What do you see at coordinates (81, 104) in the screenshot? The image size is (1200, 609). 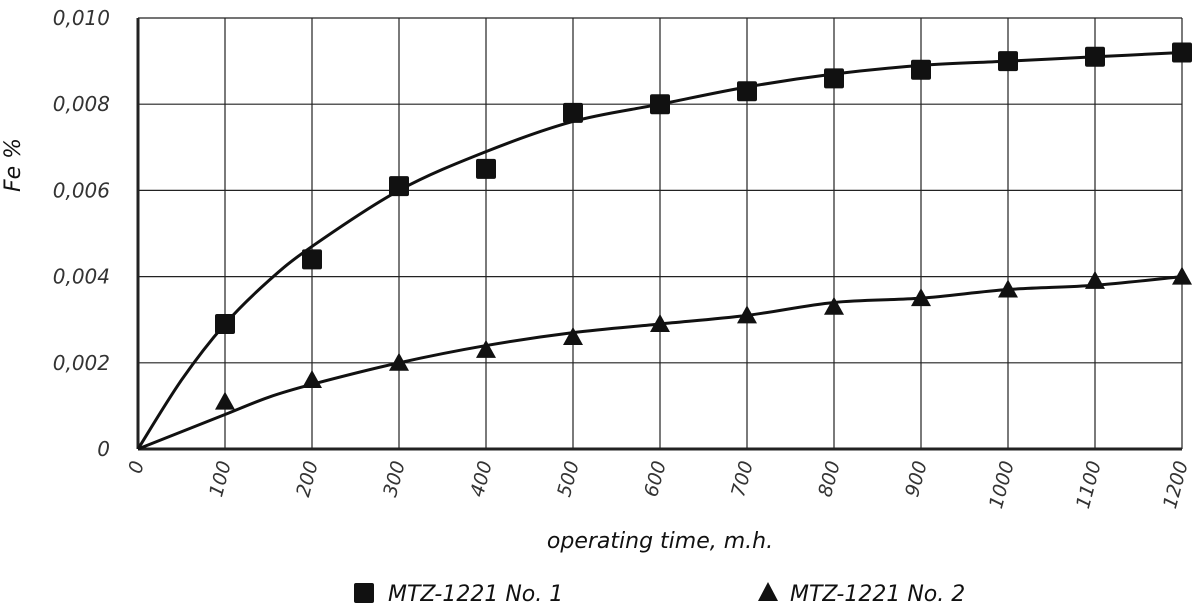 I see `y-tick-label: 0,008` at bounding box center [81, 104].